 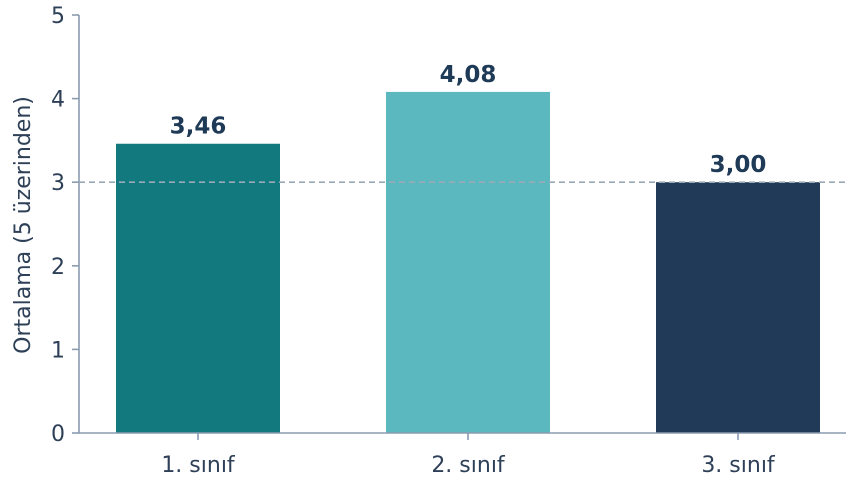 I want to click on y-axis-title: Ortalama (5 üzerinden), so click(x=23, y=225).